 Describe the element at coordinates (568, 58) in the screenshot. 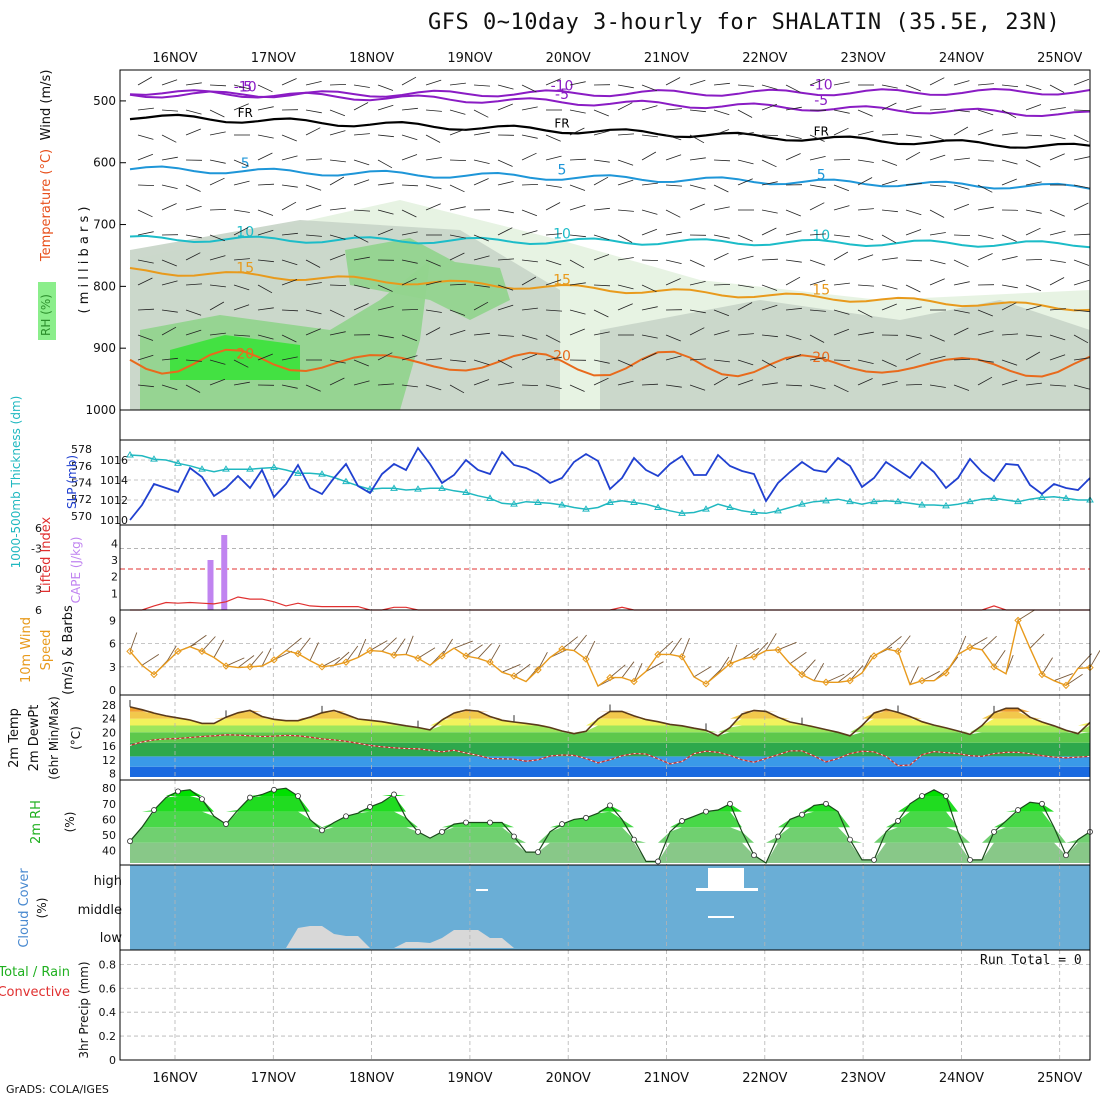

I see `date-label-top: 20NOV` at that location.